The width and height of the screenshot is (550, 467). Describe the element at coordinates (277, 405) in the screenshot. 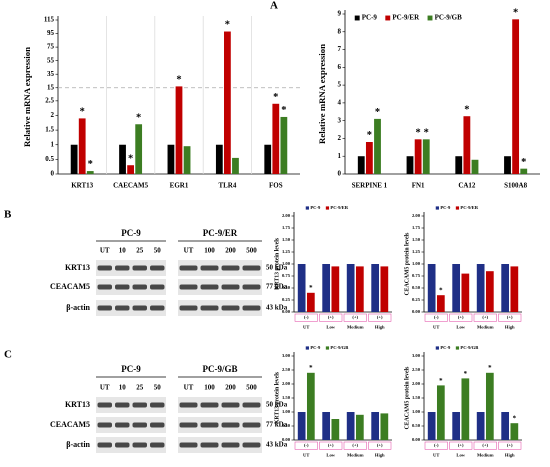

I see `size-label: 50 kDa` at that location.